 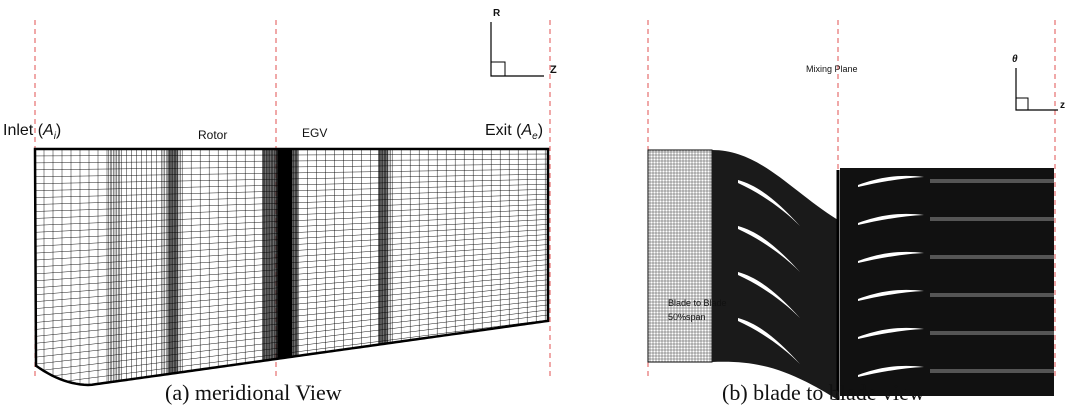 I want to click on stator-passage-mesh, so click(x=947, y=282).